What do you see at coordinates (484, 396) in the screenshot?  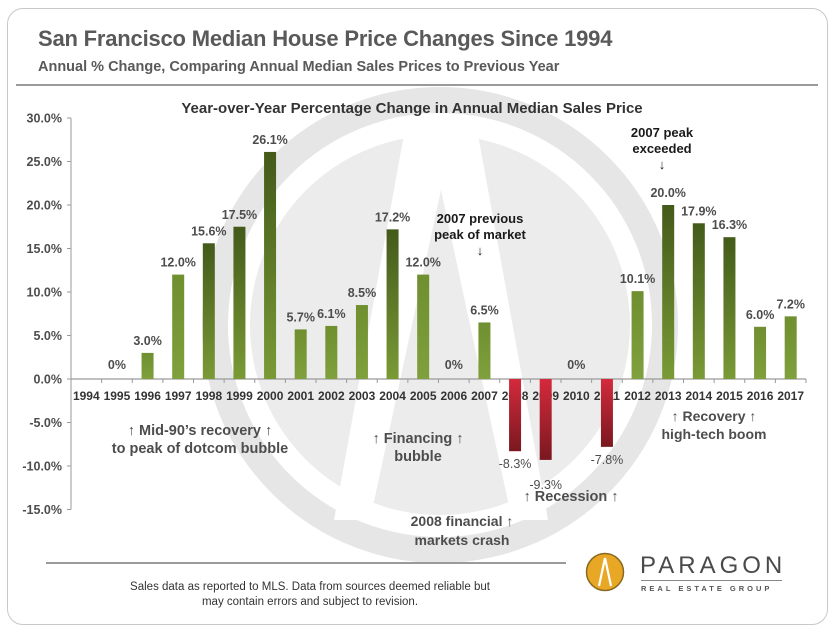 I see `x-tick-label: 2007` at bounding box center [484, 396].